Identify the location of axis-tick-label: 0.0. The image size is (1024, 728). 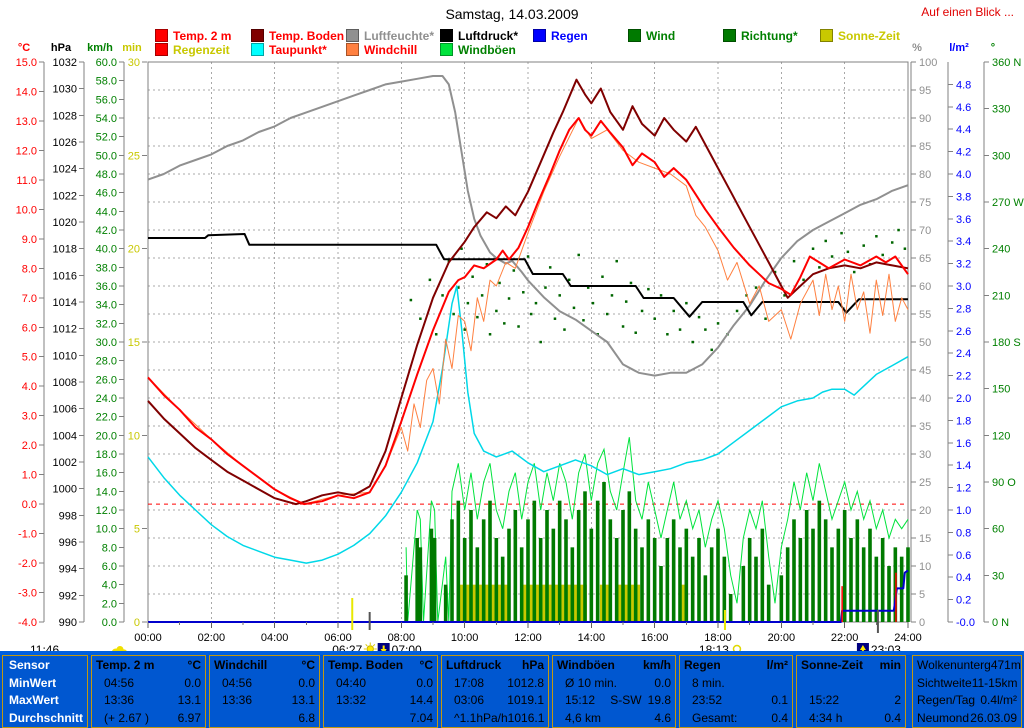
(29, 505).